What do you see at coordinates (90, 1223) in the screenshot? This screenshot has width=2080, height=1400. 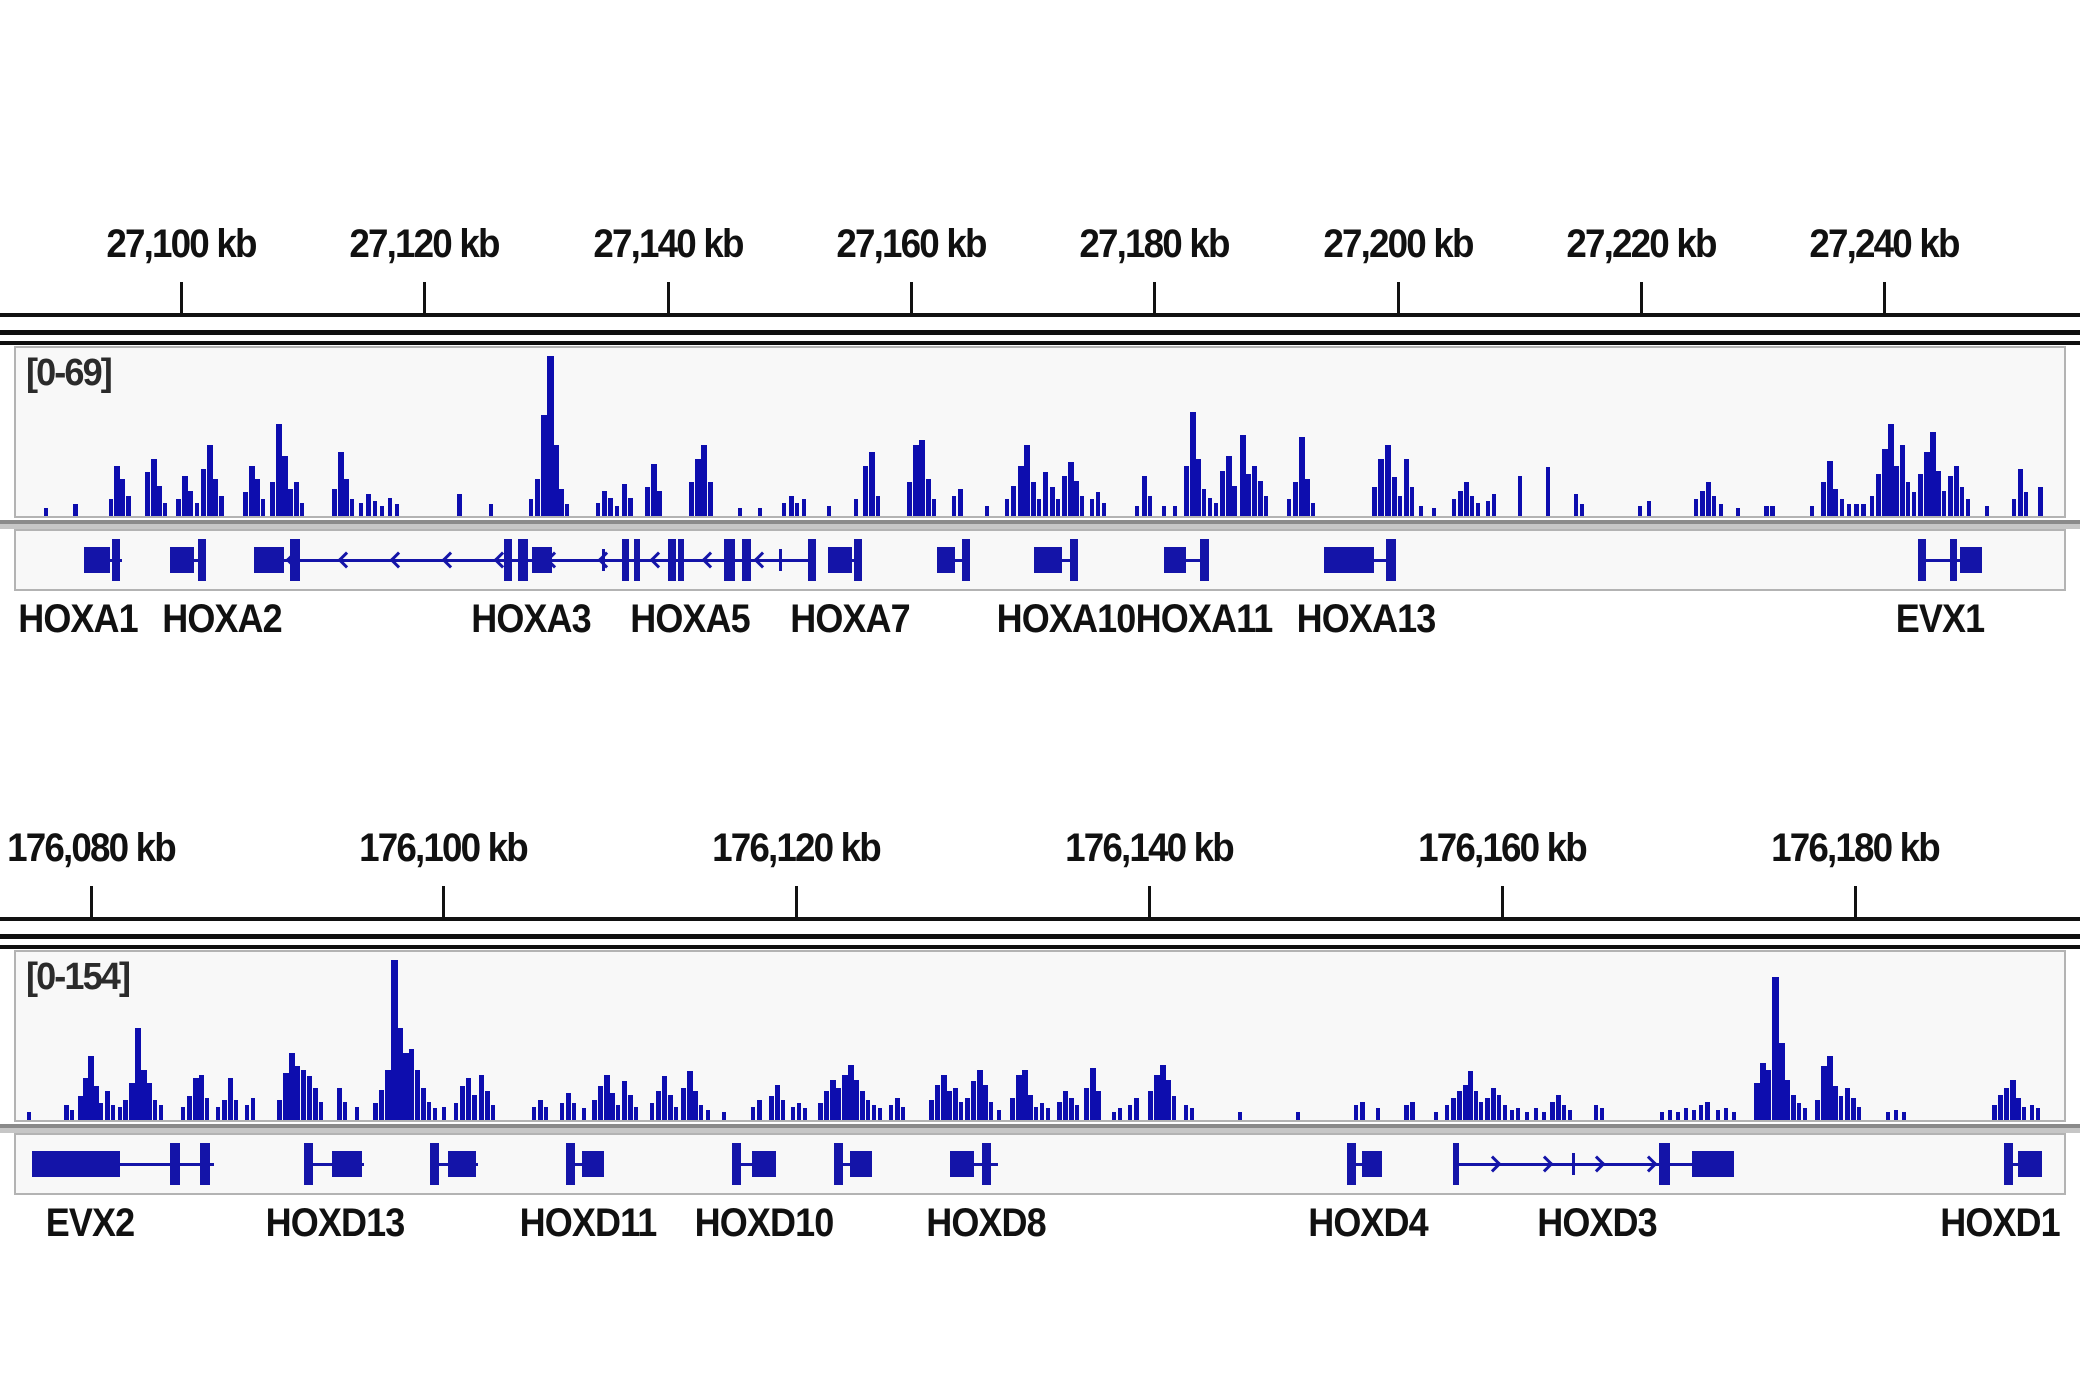 I see `gene-label-evx2: EVX2` at bounding box center [90, 1223].